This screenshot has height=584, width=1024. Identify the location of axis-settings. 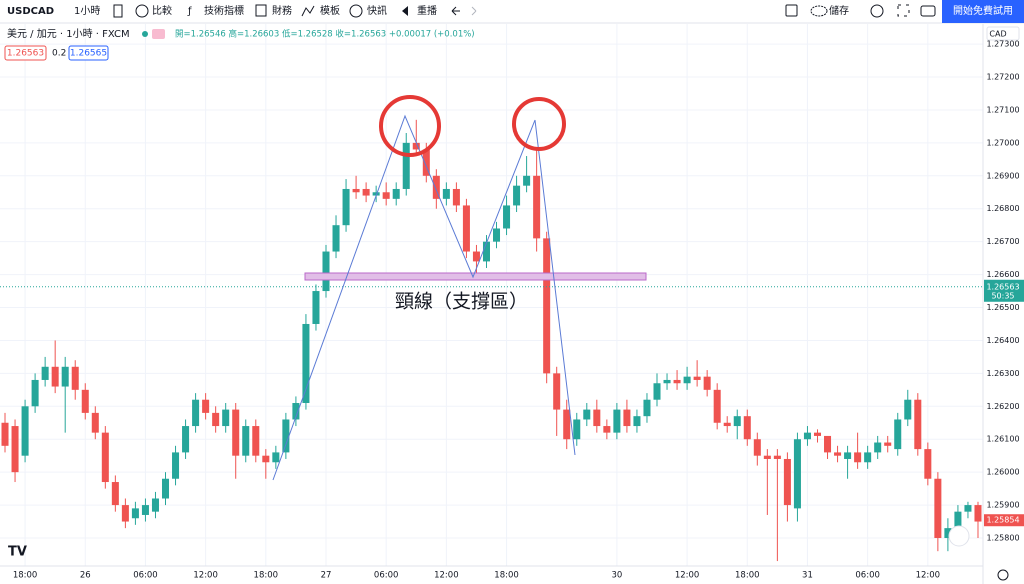
(1003, 575).